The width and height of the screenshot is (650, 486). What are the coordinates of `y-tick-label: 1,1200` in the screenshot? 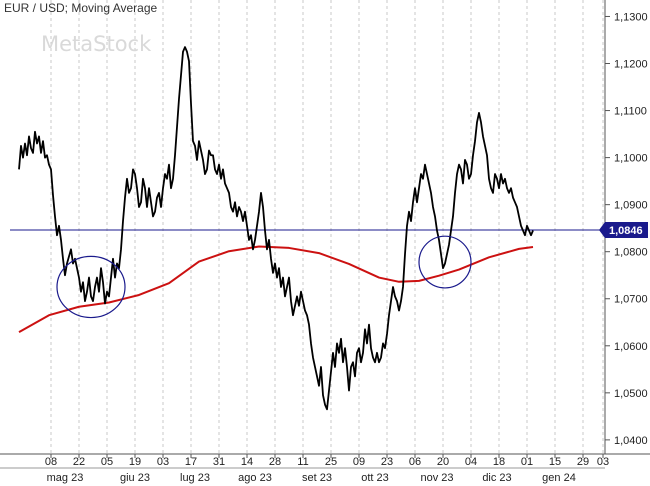 It's located at (631, 65).